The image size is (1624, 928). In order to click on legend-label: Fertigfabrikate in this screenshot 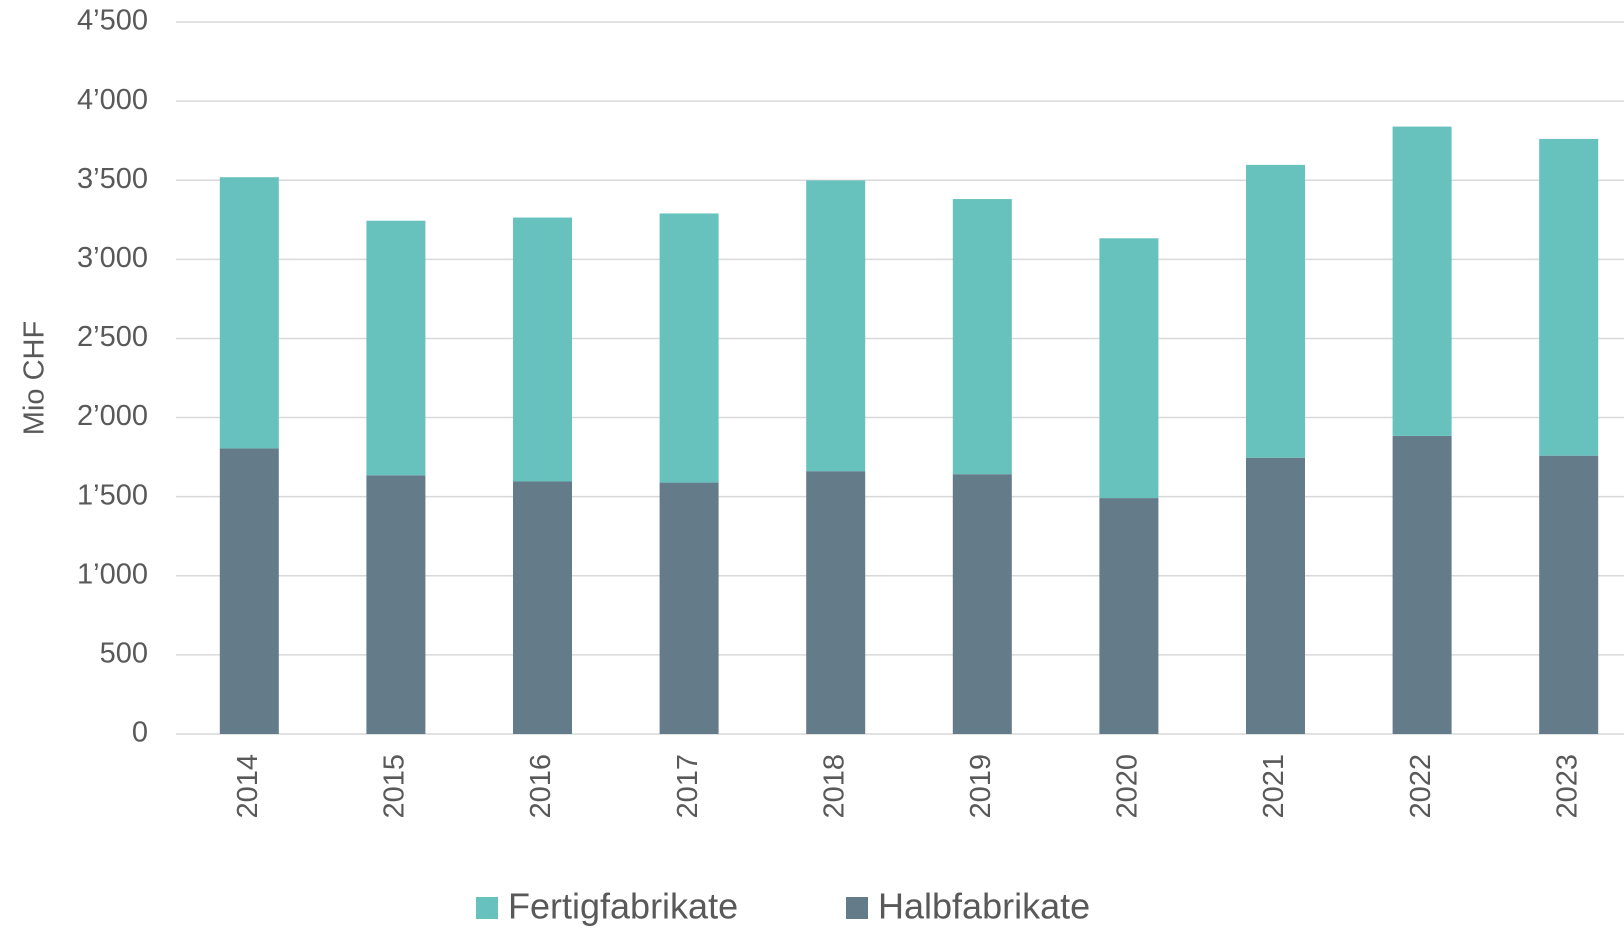, I will do `click(623, 906)`.